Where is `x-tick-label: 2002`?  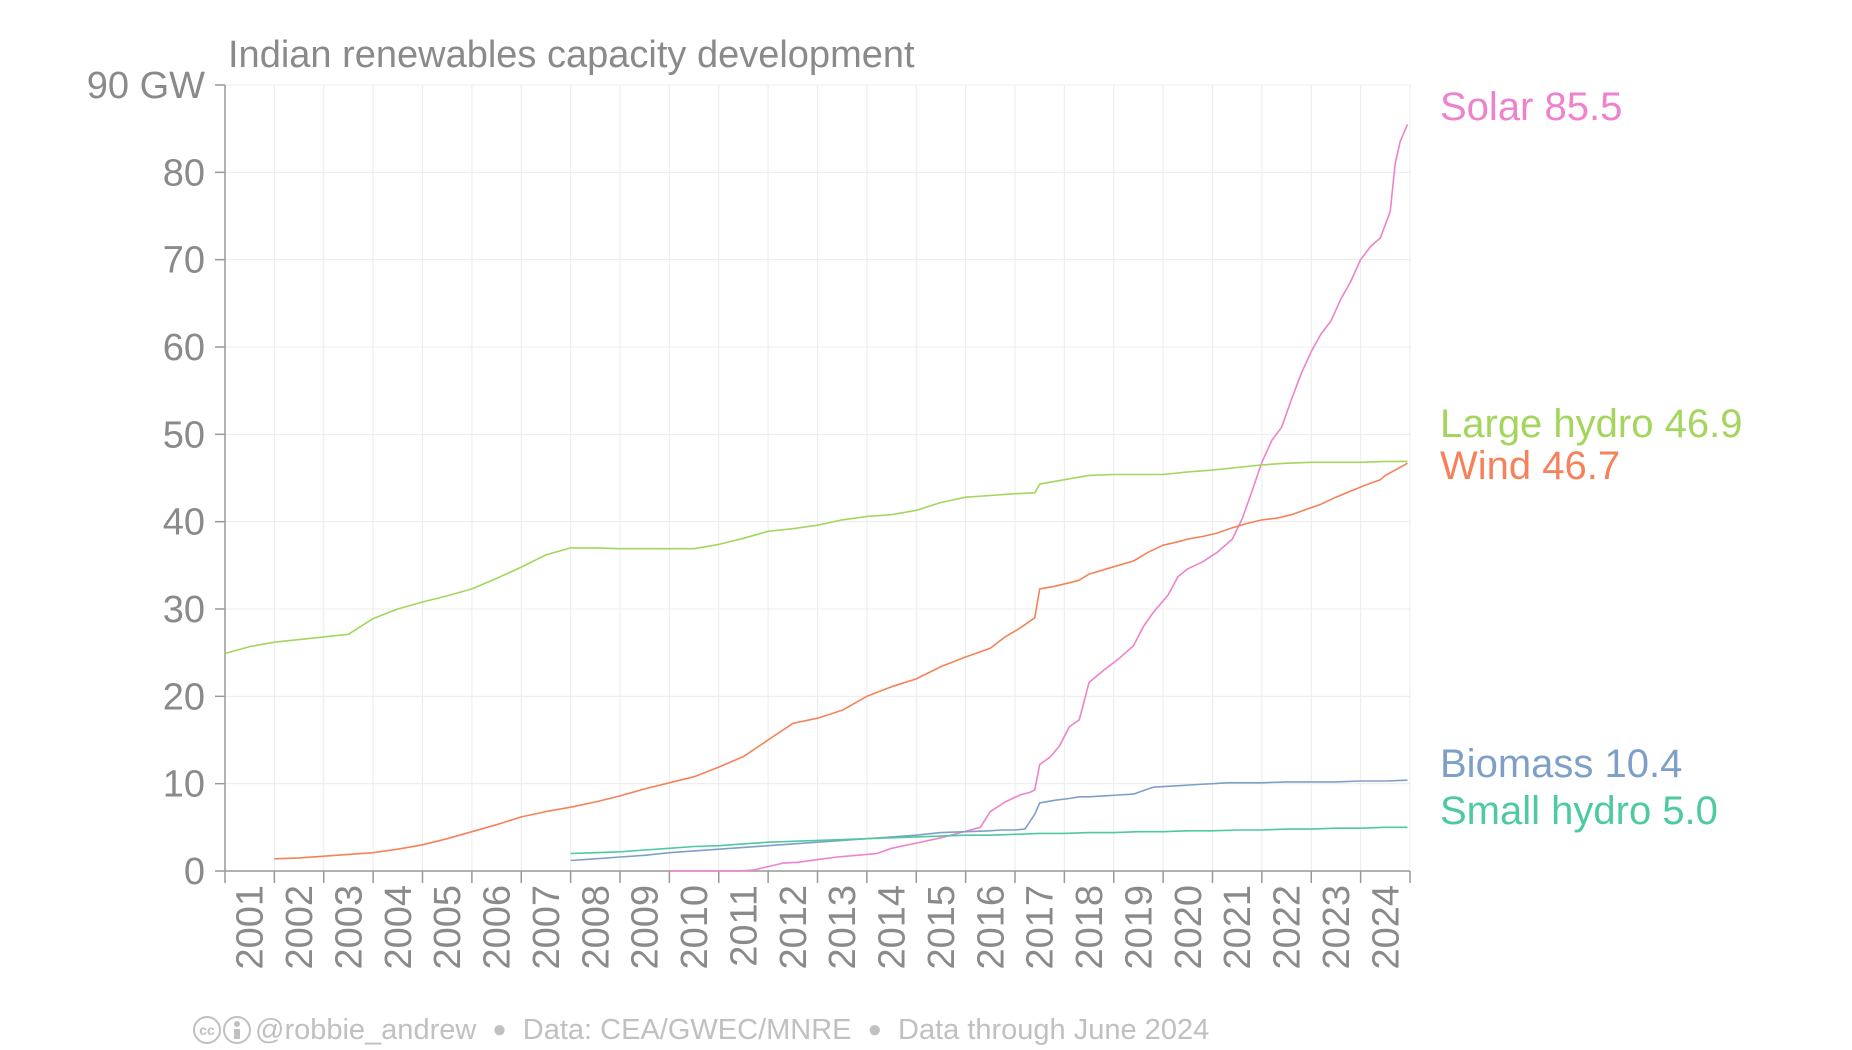 x-tick-label: 2002 is located at coordinates (300, 927).